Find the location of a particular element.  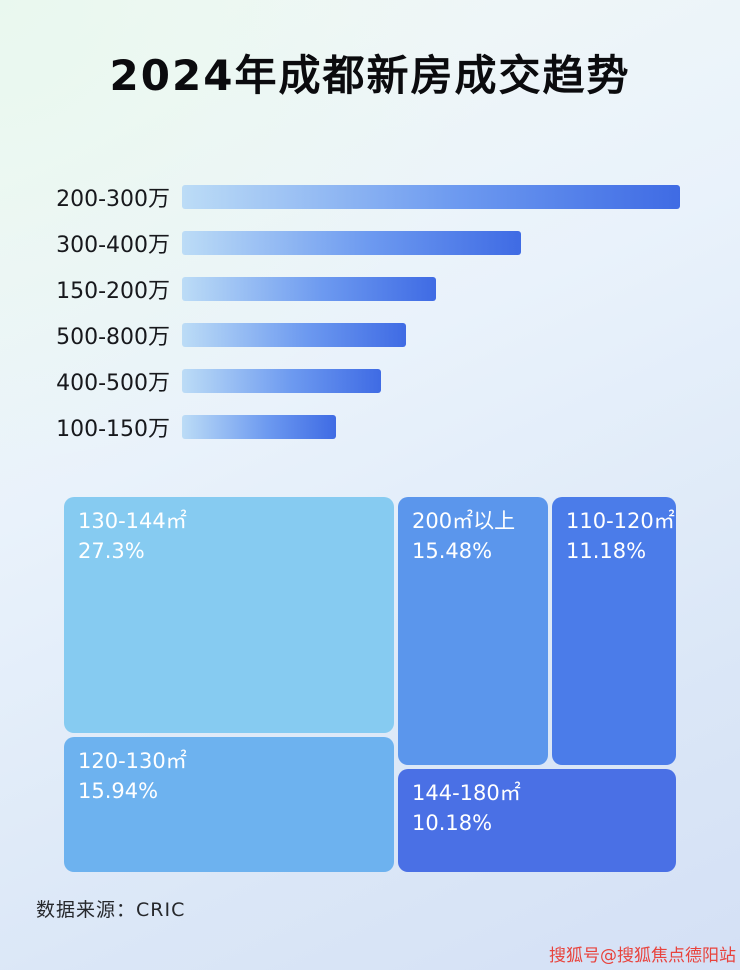

bar-row: 150-200万 is located at coordinates (360, 290).